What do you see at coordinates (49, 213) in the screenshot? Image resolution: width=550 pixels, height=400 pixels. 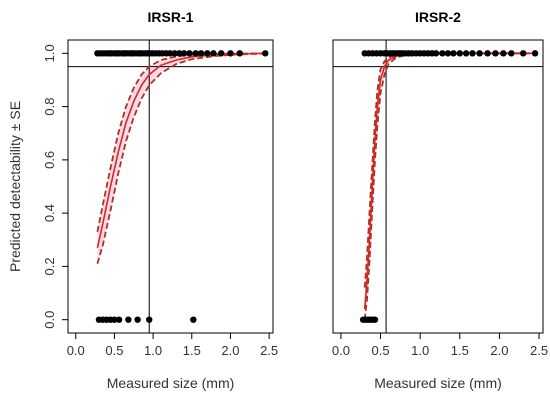 I see `y-tick-label: 0.4` at bounding box center [49, 213].